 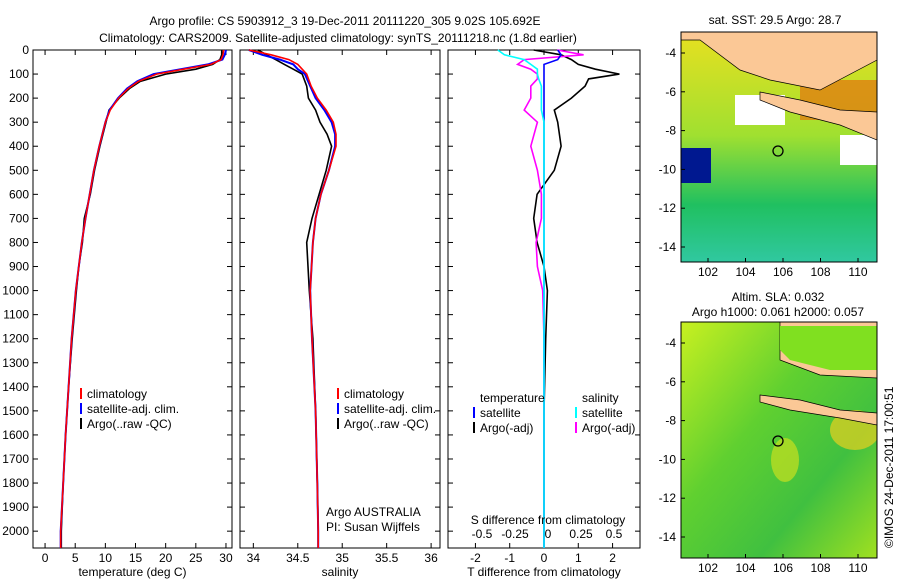 What do you see at coordinates (431, 558) in the screenshot?
I see `x-tick-label: 36` at bounding box center [431, 558].